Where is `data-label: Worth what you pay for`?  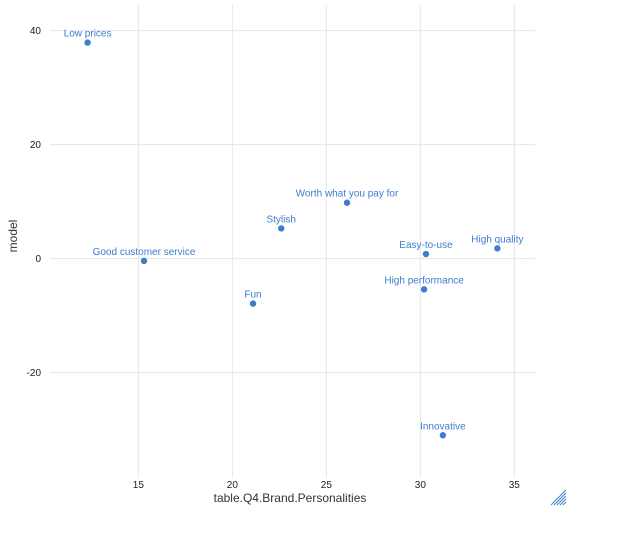 data-label: Worth what you pay for is located at coordinates (347, 194).